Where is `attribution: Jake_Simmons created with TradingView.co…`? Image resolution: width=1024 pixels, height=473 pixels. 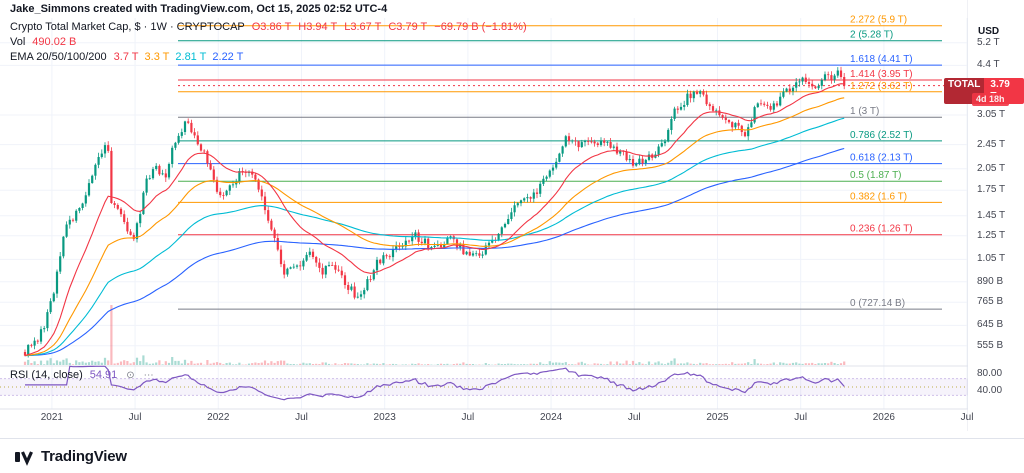 attribution: Jake_Simmons created with TradingView.co… is located at coordinates (199, 9).